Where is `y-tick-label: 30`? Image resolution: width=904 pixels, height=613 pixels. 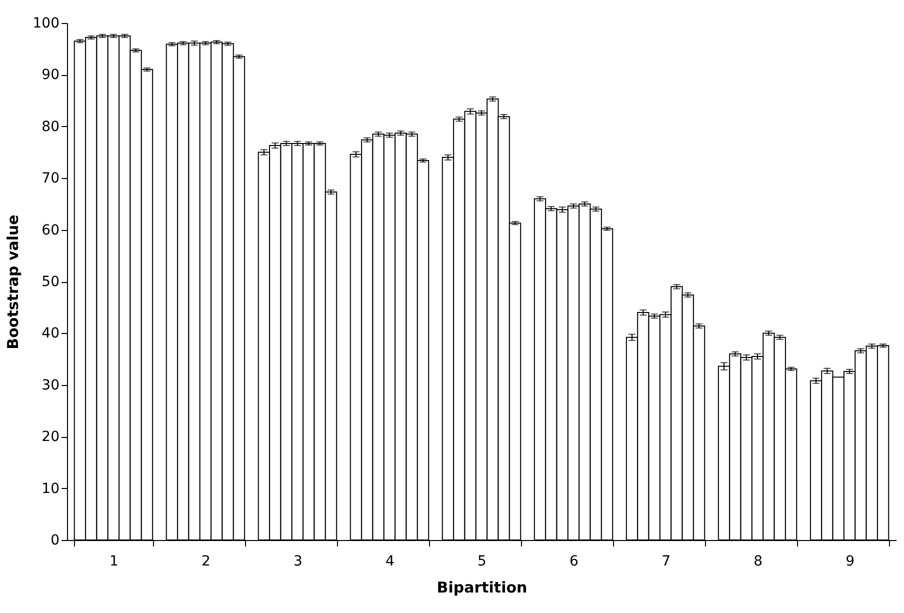
y-tick-label: 30 is located at coordinates (51, 385).